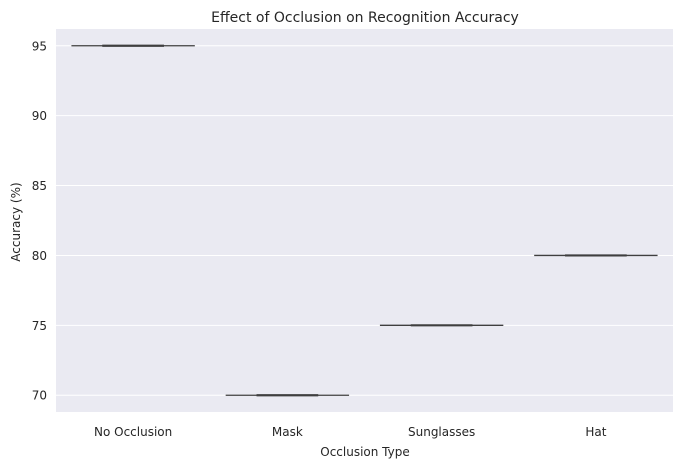 This screenshot has width=684, height=468. I want to click on y-axis-label: Accuracy (%), so click(16, 221).